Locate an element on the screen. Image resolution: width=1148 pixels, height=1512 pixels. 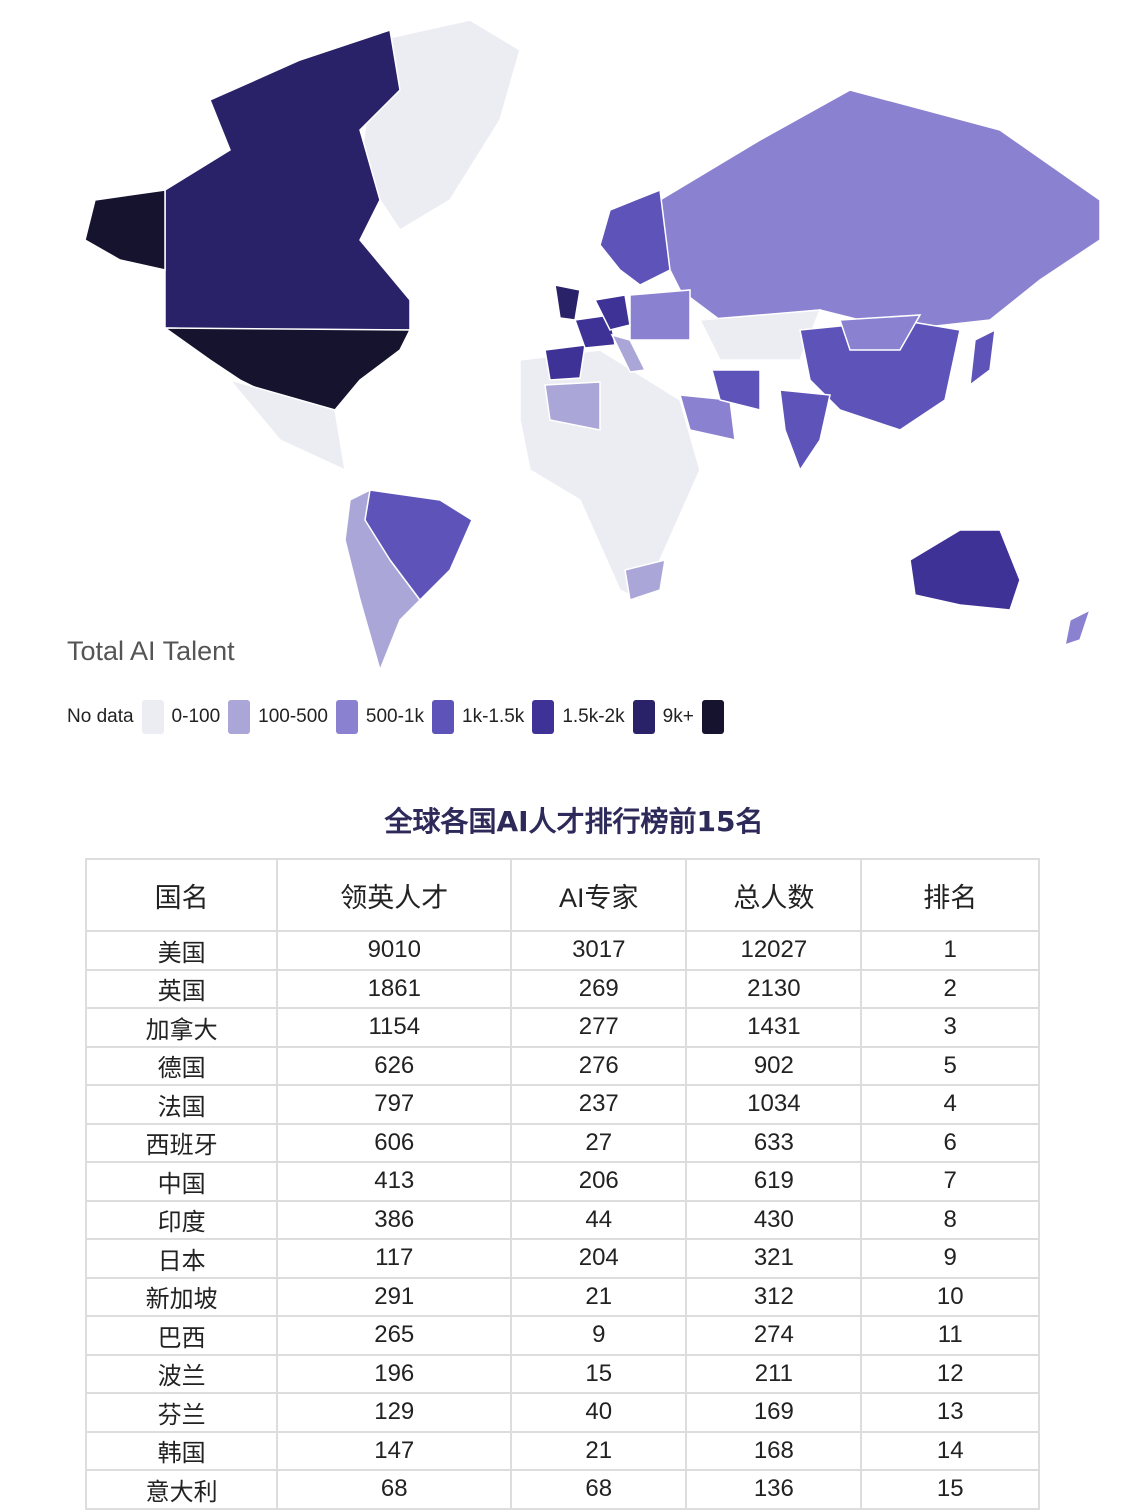
table-row: 韩国 147 21 168 14 is located at coordinates (562, 1450).